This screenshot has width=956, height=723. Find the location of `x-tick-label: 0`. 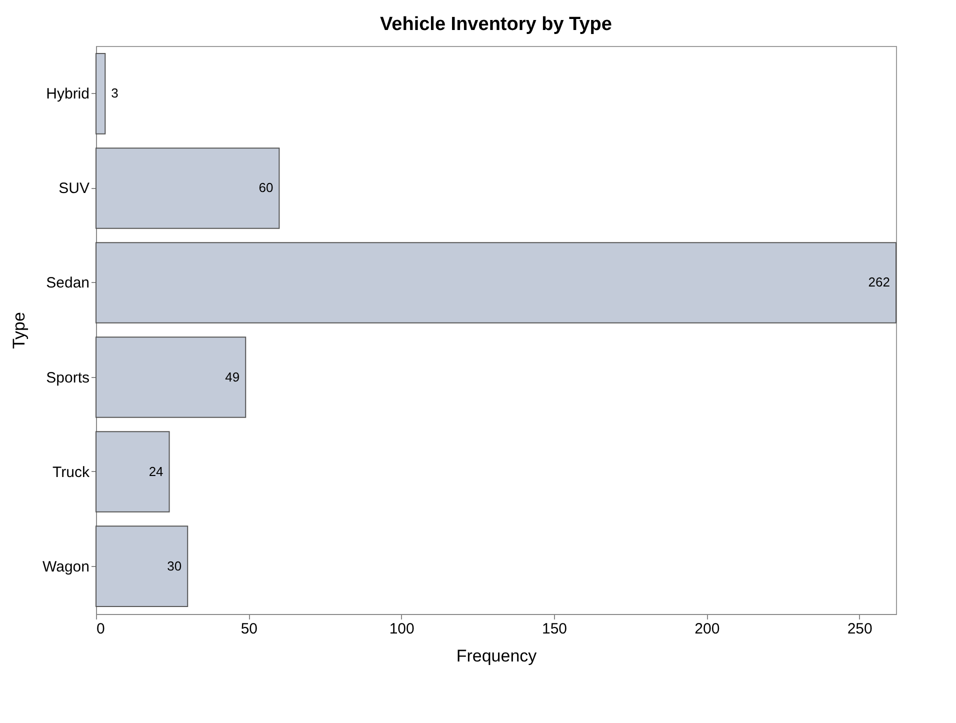

x-tick-label: 0 is located at coordinates (100, 629).